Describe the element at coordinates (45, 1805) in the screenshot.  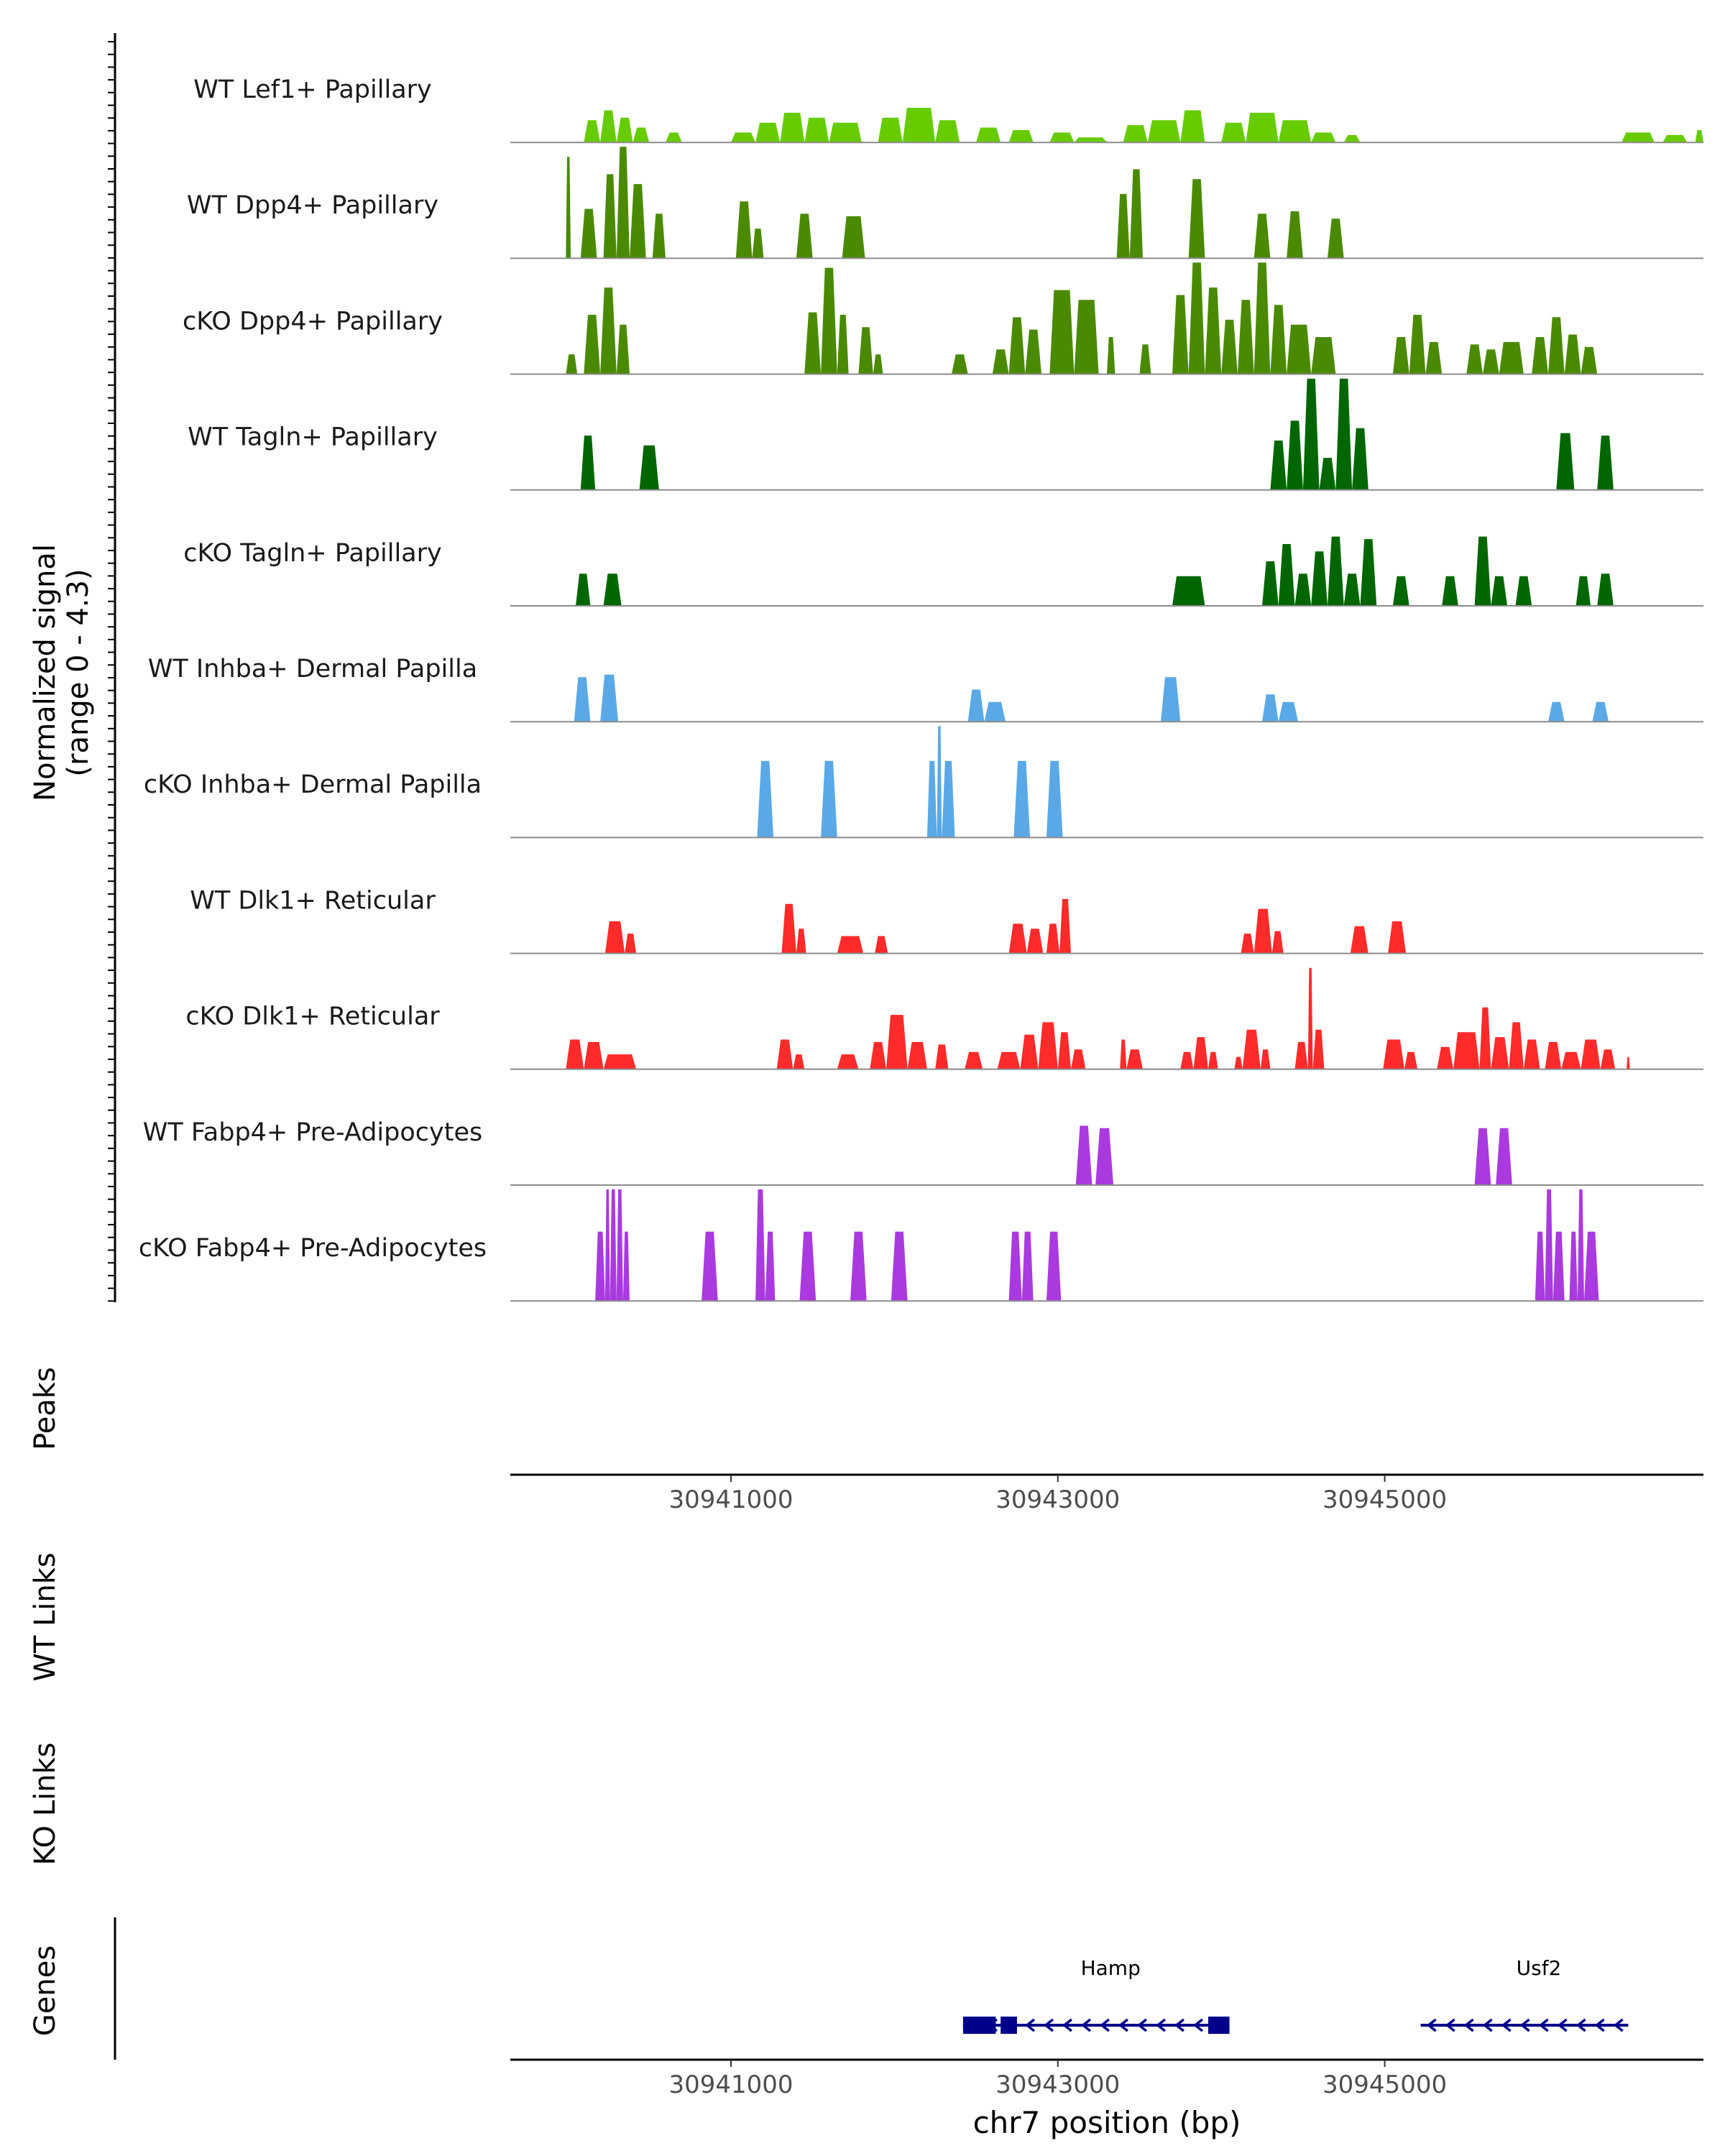
I see `ko-links-panel-label: KO Links` at that location.